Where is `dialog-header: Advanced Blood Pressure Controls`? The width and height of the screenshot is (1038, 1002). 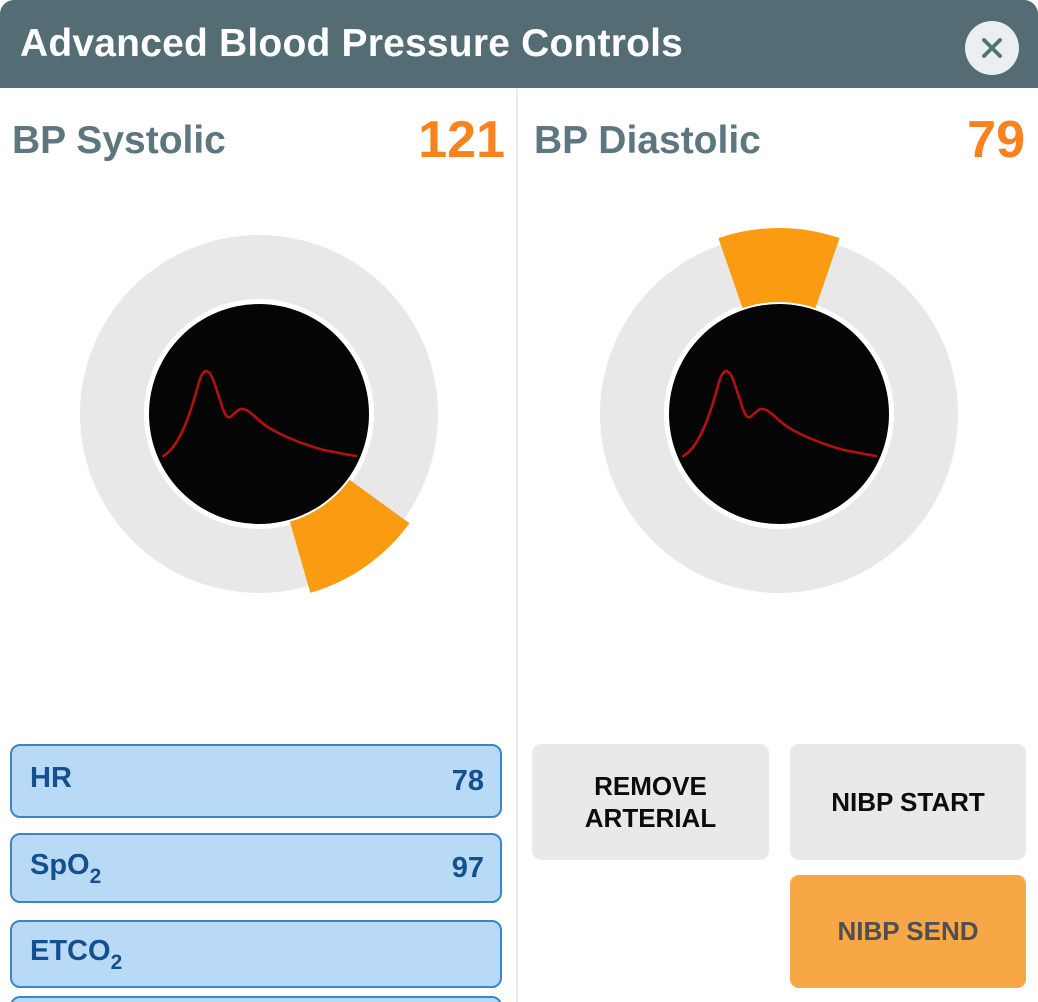
dialog-header: Advanced Blood Pressure Controls is located at coordinates (519, 44).